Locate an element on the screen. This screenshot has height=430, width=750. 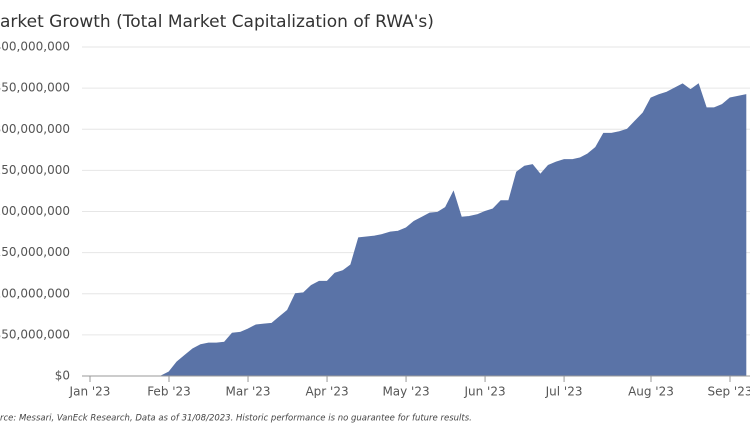
y-tick-label: $300,000,000 is located at coordinates (35, 129).